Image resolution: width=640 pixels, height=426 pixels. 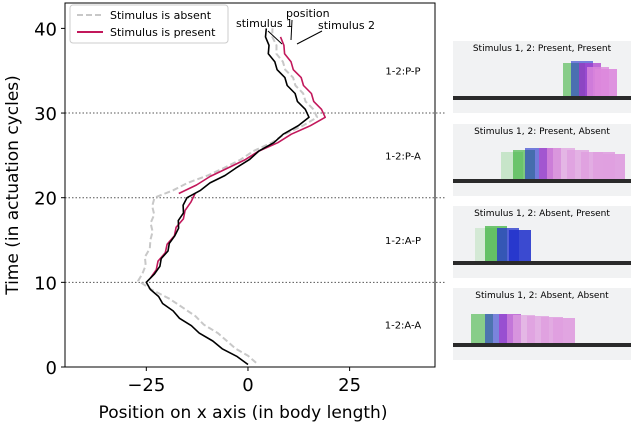 What do you see at coordinates (542, 160) in the screenshot?
I see `simulation-panel: Stimulus 1, 2: Present, Absent` at bounding box center [542, 160].